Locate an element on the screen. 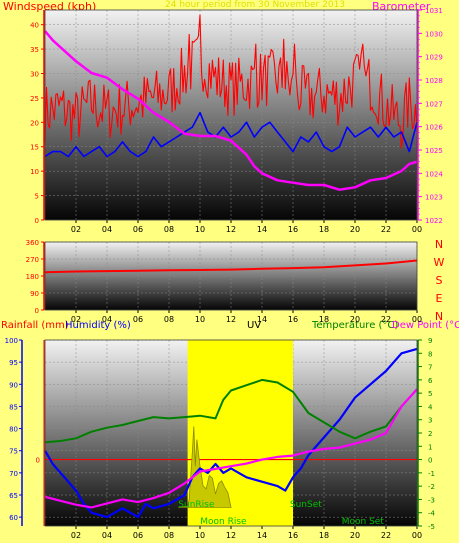 Image resolution: width=459 pixels, height=543 pixels. wind-direction-line is located at coordinates (231, 266).